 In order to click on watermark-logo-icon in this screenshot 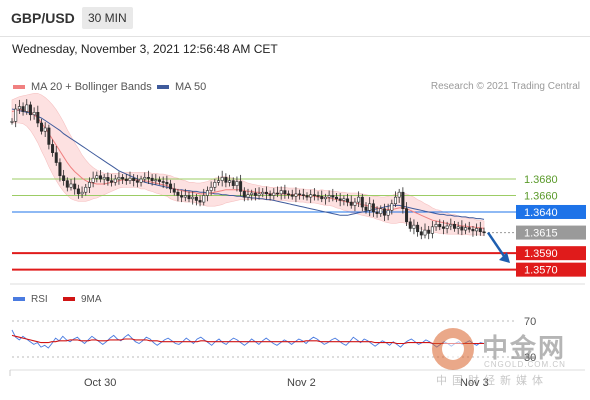, I will do `click(453, 349)`.